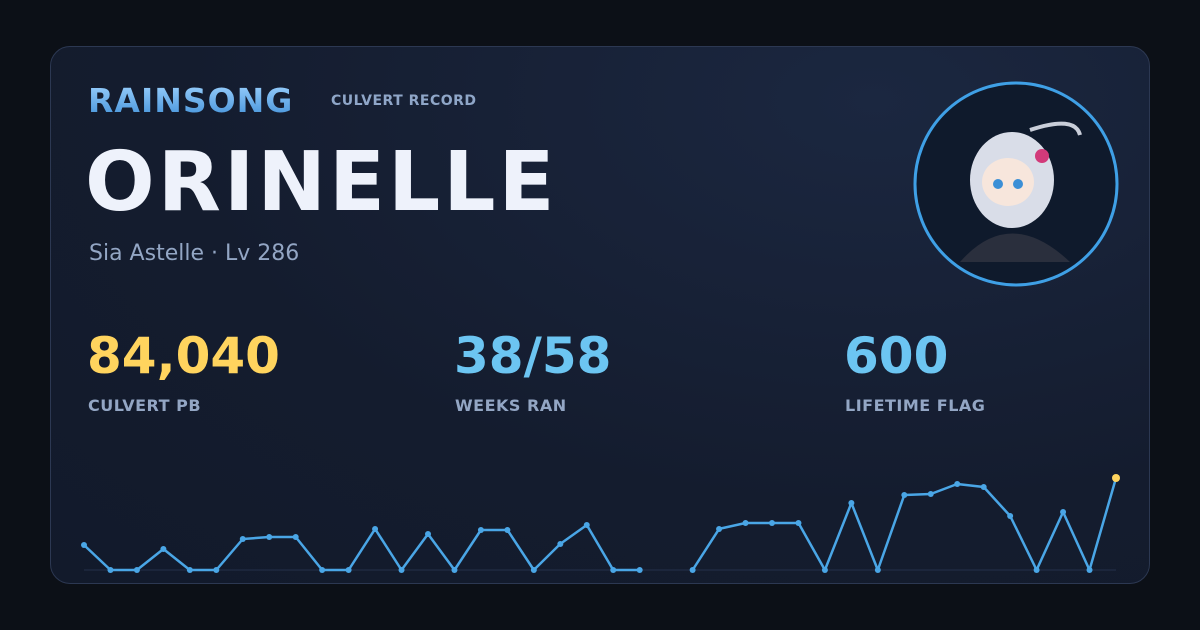 This screenshot has height=630, width=1200. I want to click on avatar-ornament, so click(1055, 128).